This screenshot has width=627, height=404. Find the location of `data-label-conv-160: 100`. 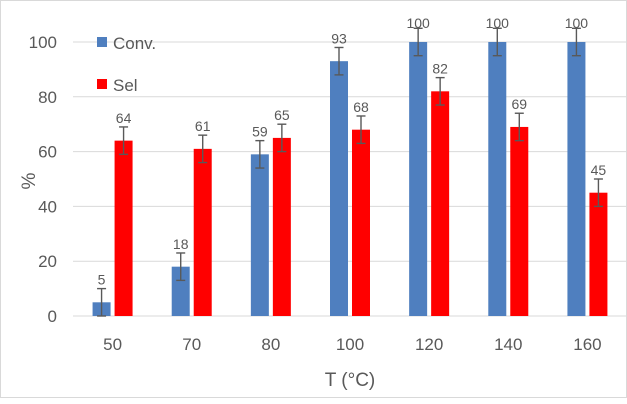

data-label-conv-160: 100 is located at coordinates (577, 23).